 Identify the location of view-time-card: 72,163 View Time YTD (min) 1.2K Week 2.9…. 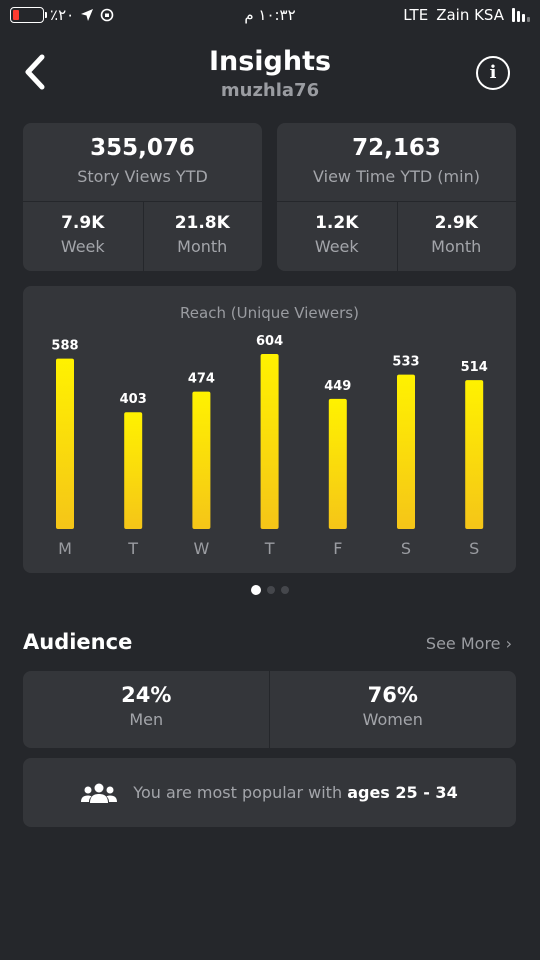
(396, 197).